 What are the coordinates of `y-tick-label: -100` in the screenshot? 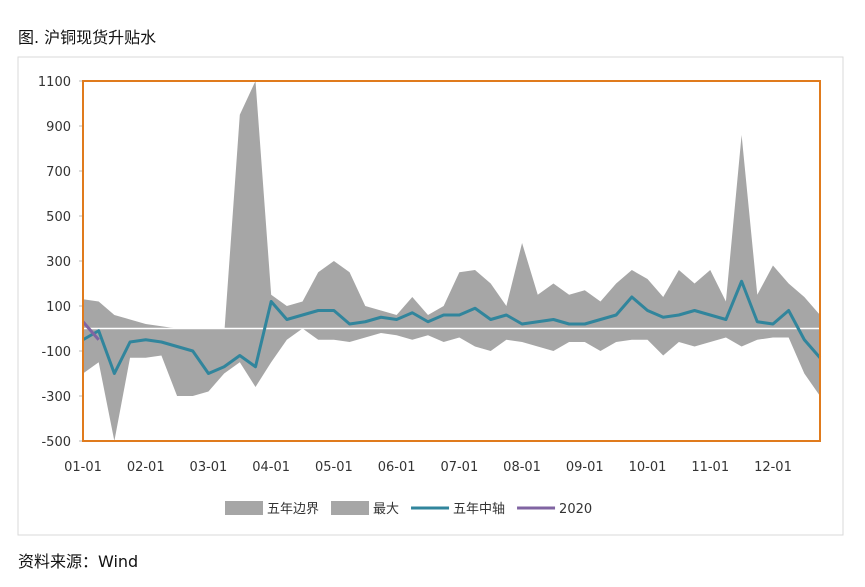 It's located at (56, 352).